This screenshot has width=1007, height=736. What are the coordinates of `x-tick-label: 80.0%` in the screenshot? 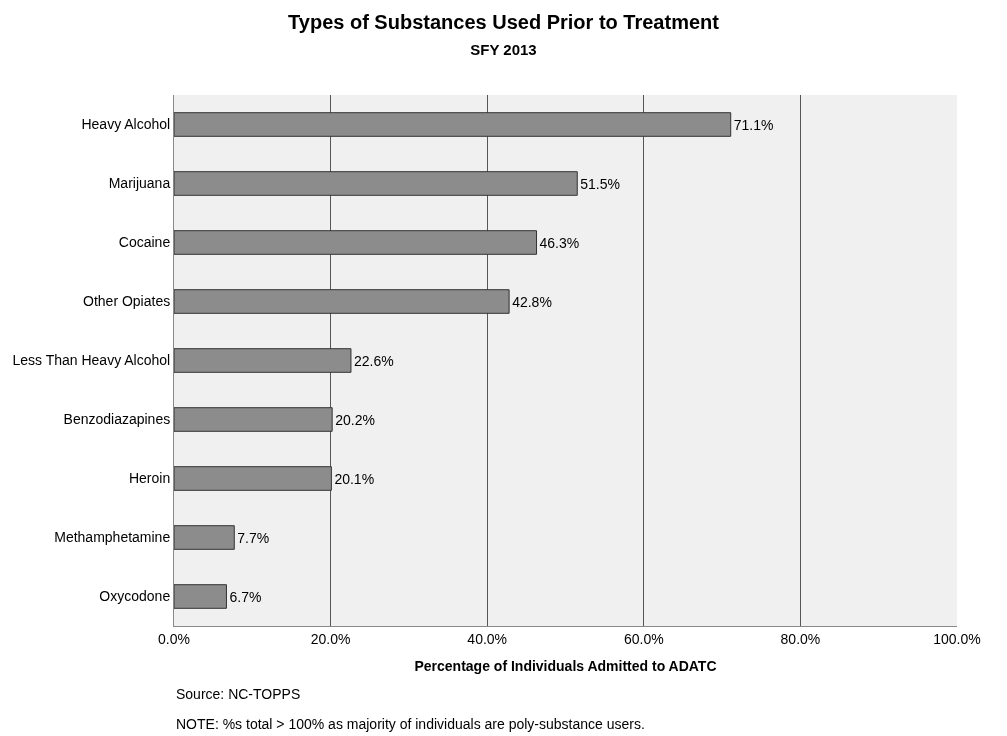 It's located at (800, 638).